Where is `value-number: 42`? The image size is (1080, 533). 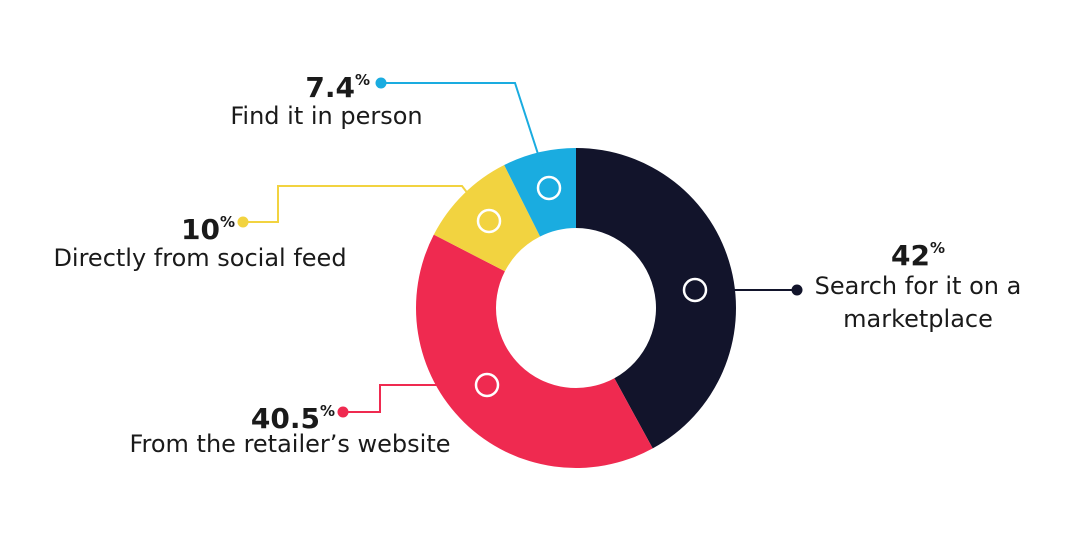
value-number: 42 is located at coordinates (910, 255).